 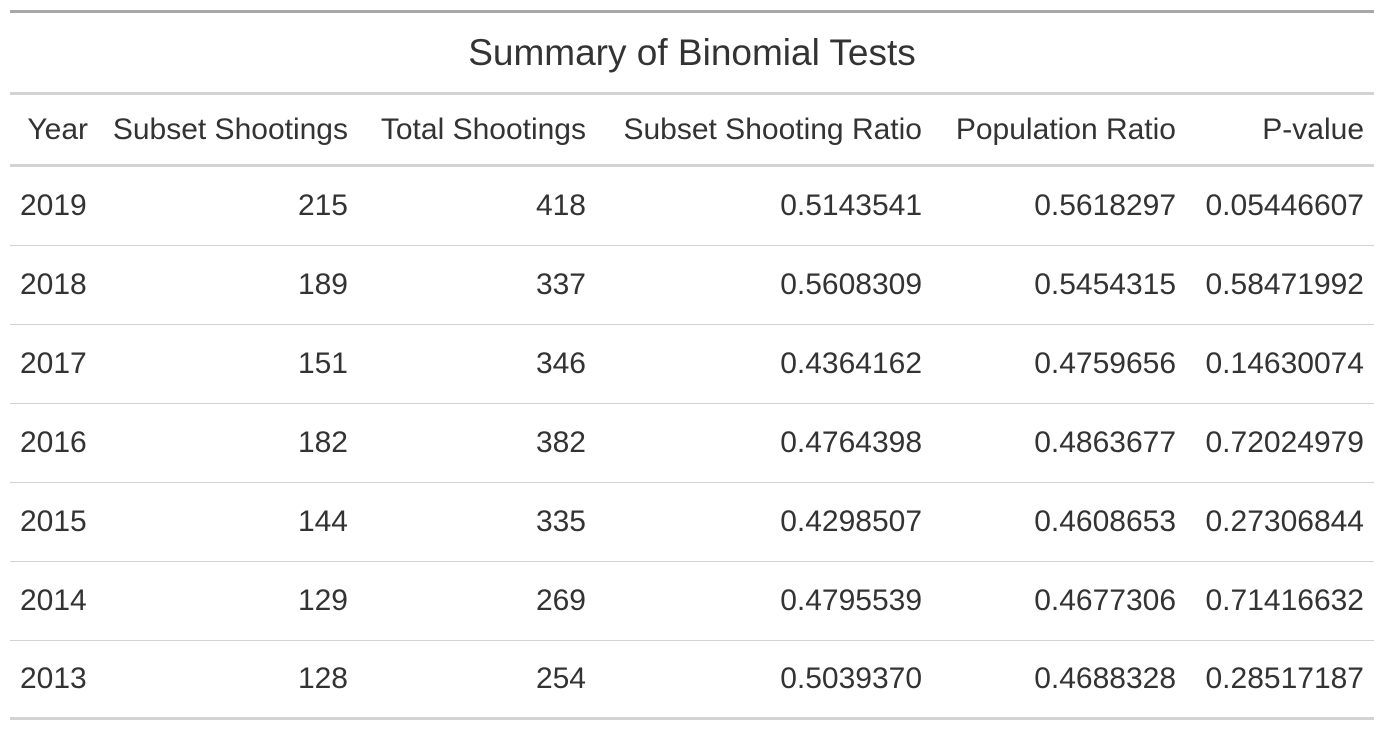 I want to click on cell-subset-shooting-ratio: 0.4298507, so click(x=851, y=521).